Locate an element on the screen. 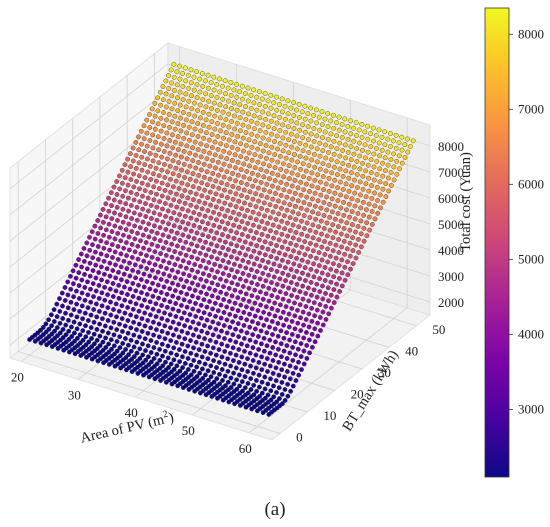 This screenshot has width=550, height=527. z-grid-left is located at coordinates (89, 178).